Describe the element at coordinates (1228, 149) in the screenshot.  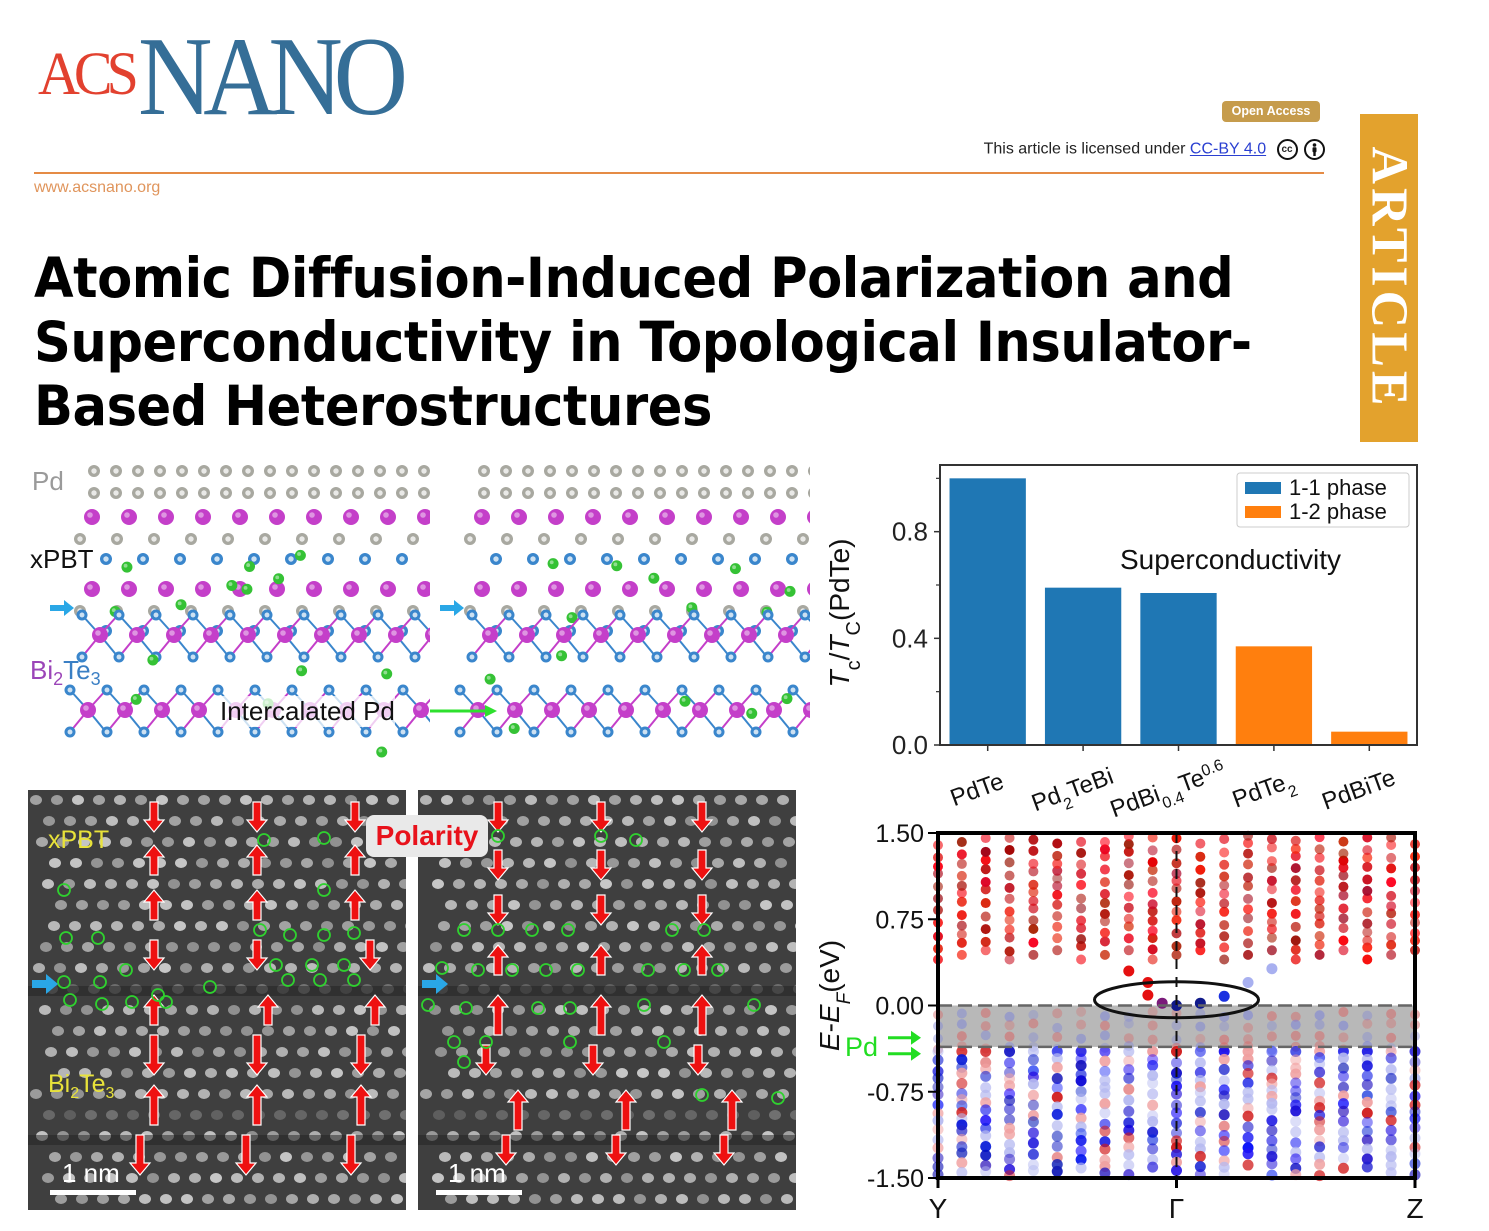
I see `license-link: CC-BY 4.0` at that location.